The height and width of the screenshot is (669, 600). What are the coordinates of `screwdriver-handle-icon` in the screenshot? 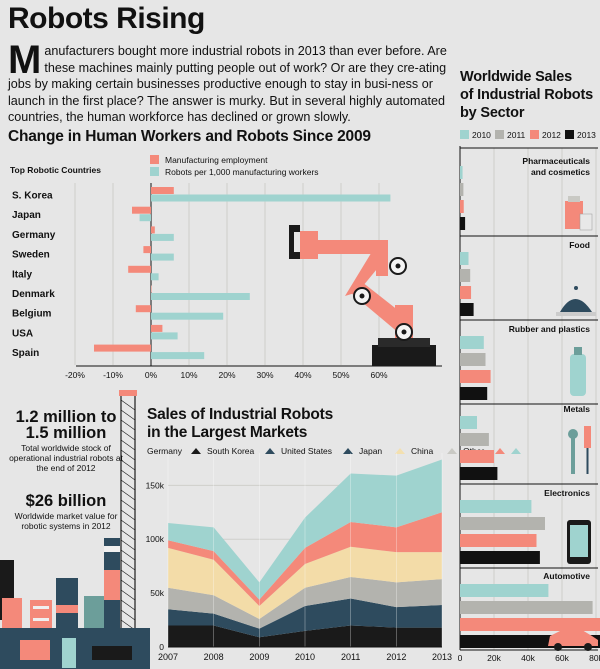 It's located at (587, 437).